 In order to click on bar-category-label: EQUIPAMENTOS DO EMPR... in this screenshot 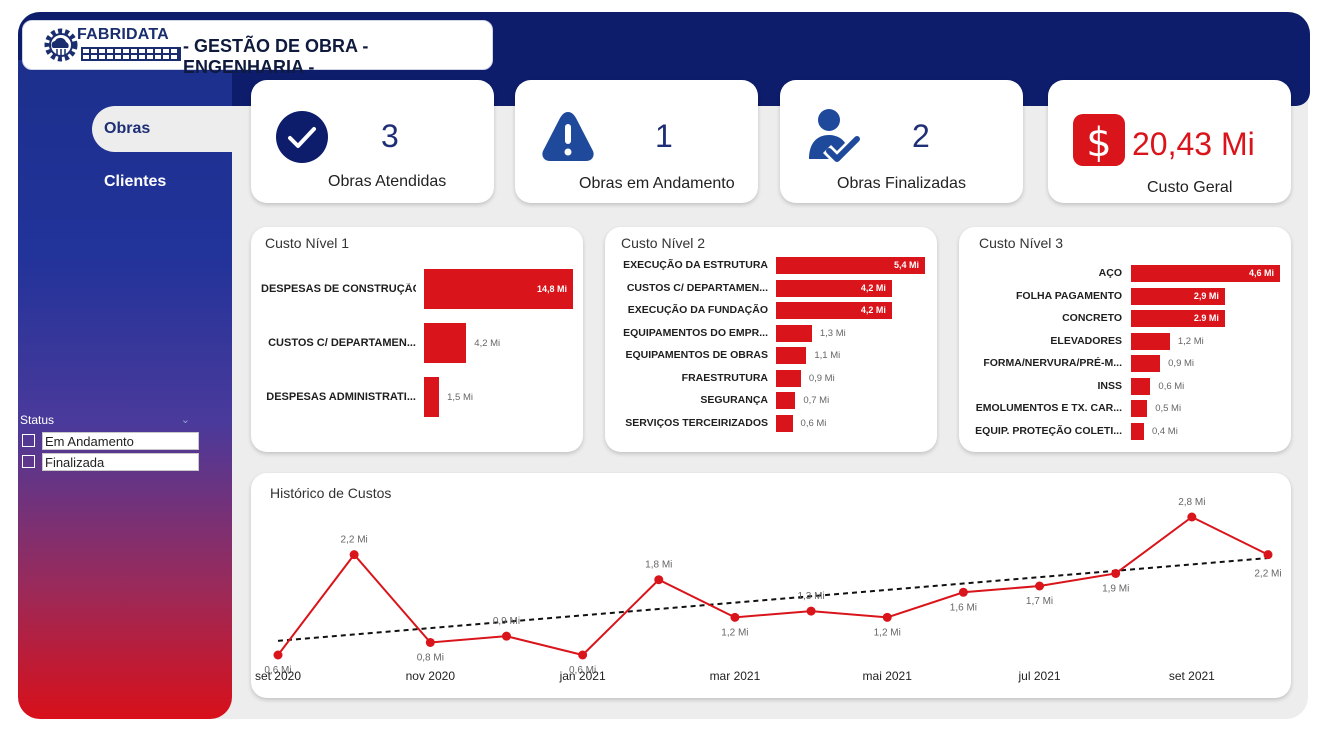, I will do `click(695, 332)`.